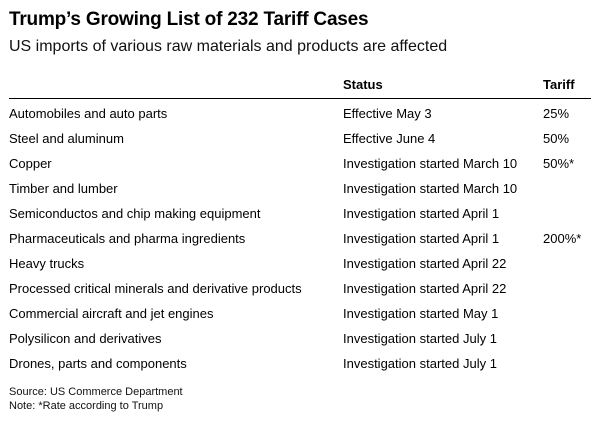  I want to click on table-header-row: Status Tariff, so click(300, 85).